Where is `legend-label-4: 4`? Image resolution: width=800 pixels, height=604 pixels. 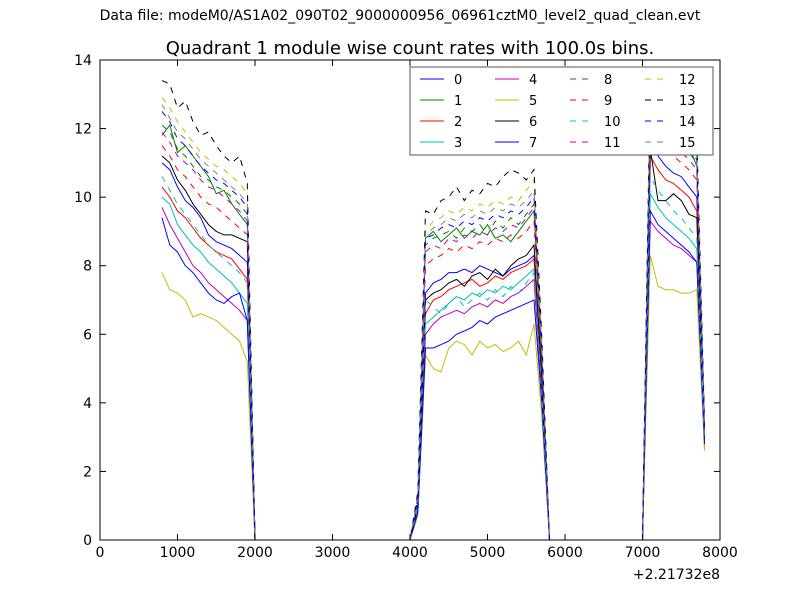
legend-label-4: 4 is located at coordinates (533, 80).